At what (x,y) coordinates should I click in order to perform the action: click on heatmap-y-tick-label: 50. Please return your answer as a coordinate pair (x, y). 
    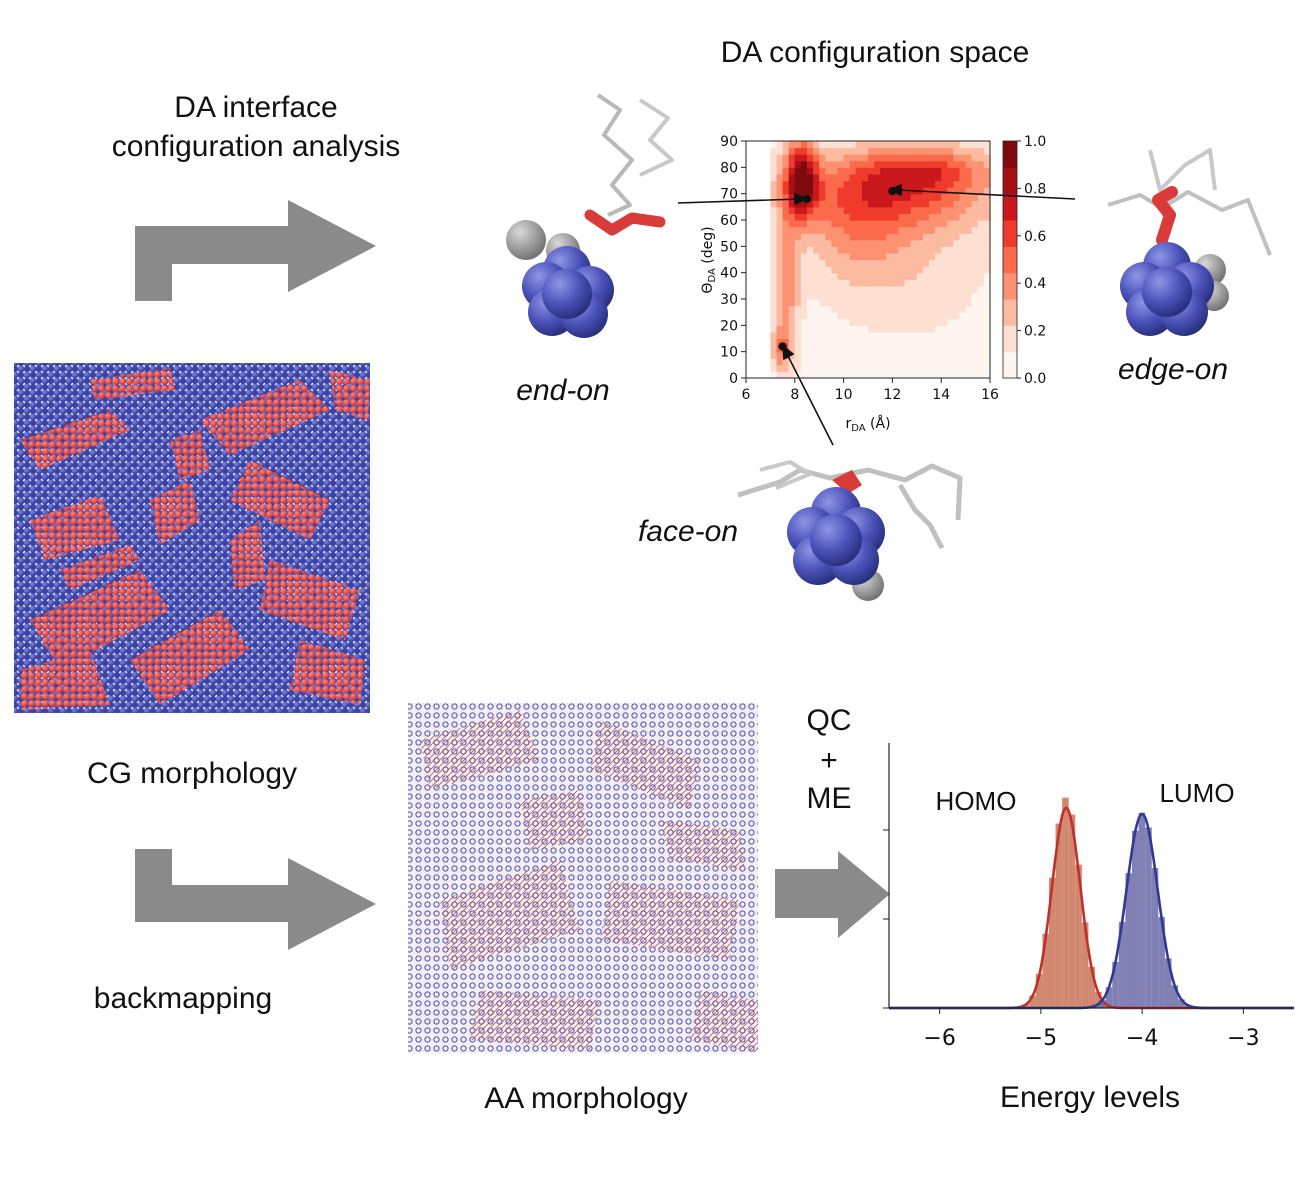
    Looking at the image, I should click on (729, 247).